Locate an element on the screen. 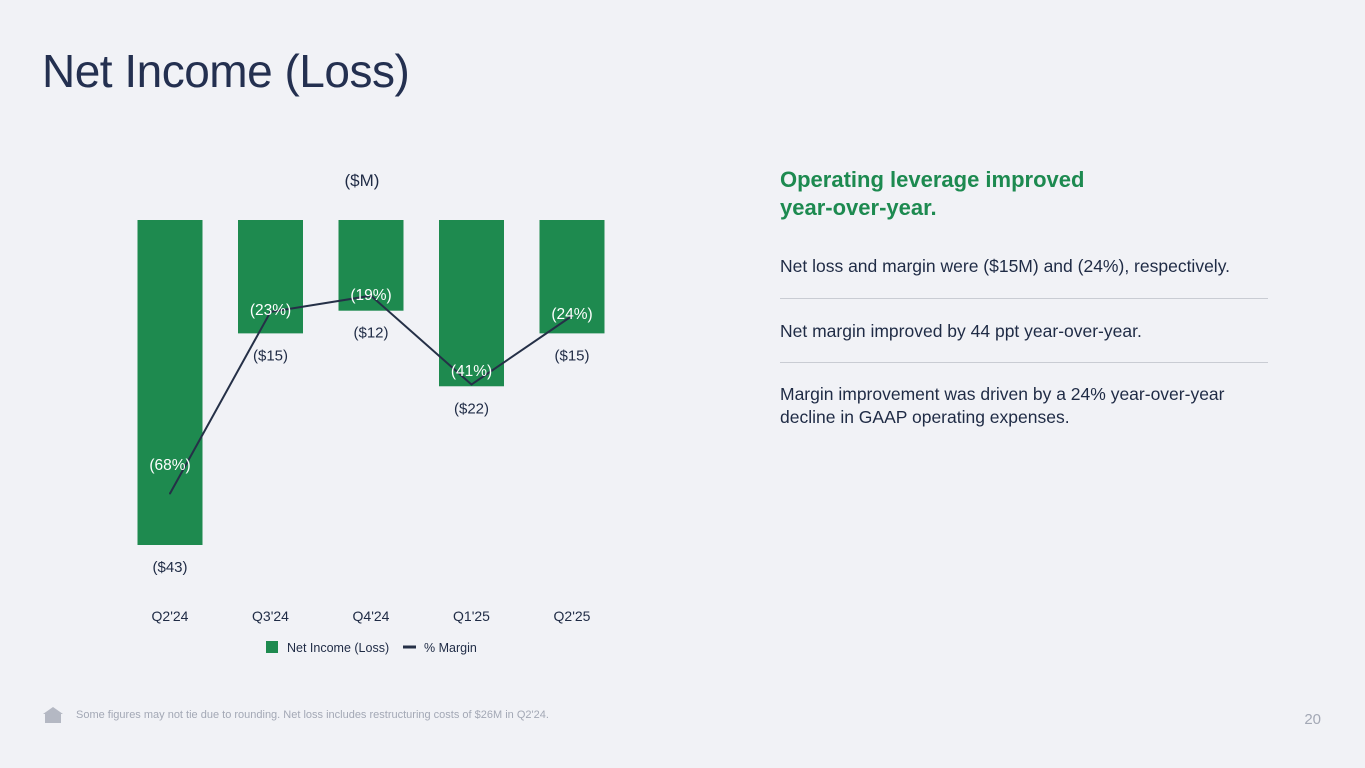  margin-value-label: (41%) is located at coordinates (471, 371).